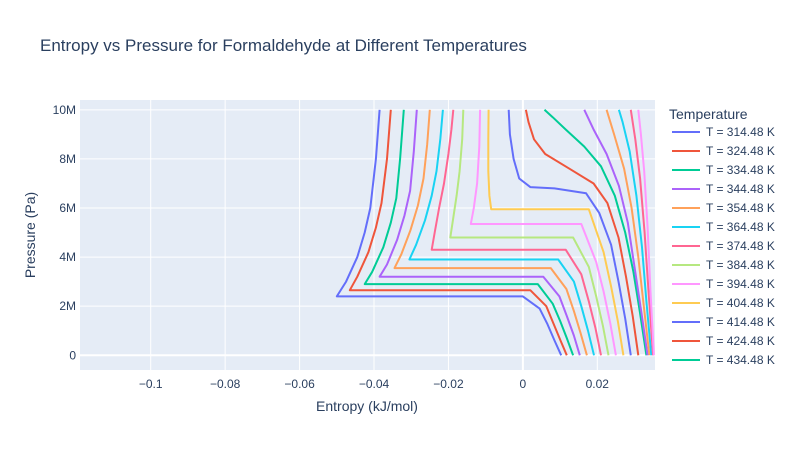  Describe the element at coordinates (67, 159) in the screenshot. I see `y-tick-label: 8M` at that location.